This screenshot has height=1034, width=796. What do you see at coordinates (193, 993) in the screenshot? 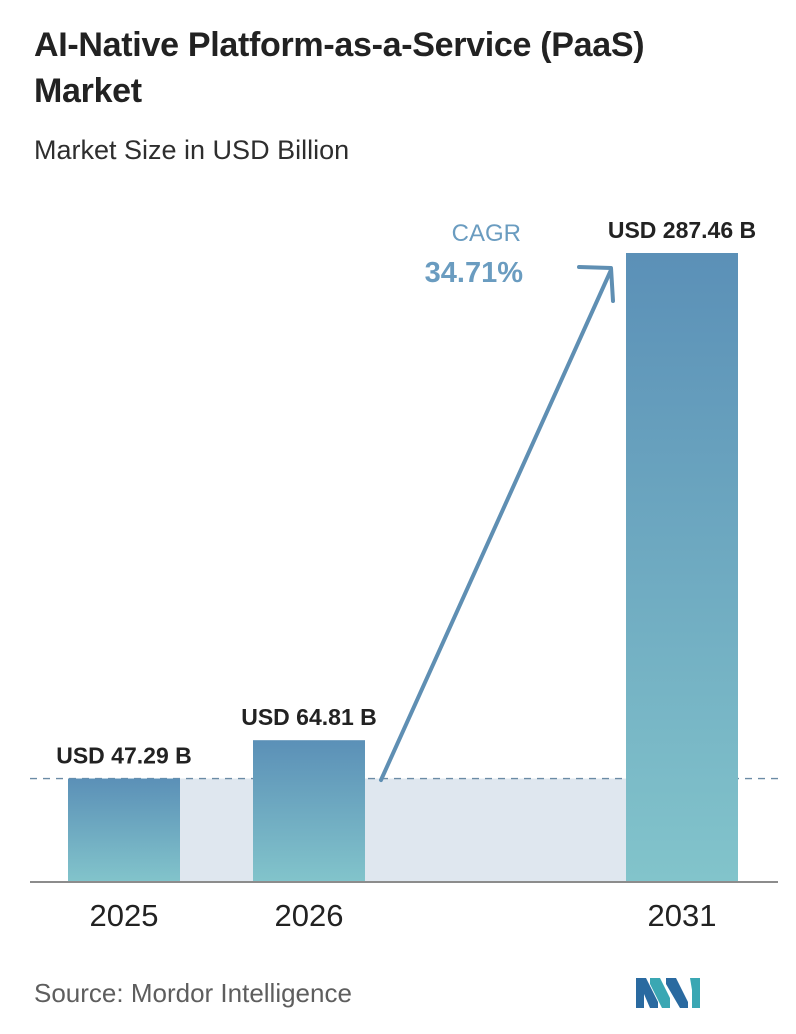
I see `source-note: Source: Mordor Intelligence` at bounding box center [193, 993].